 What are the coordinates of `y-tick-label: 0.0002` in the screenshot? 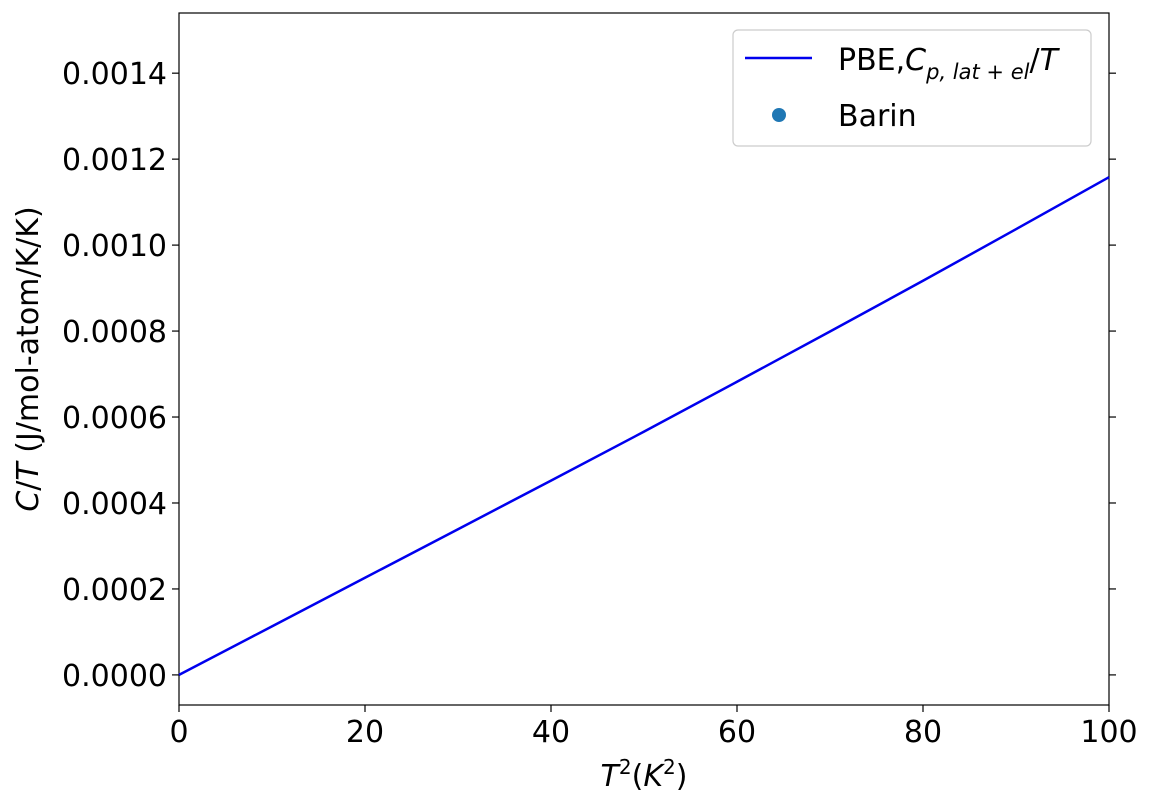 It's located at (114, 590).